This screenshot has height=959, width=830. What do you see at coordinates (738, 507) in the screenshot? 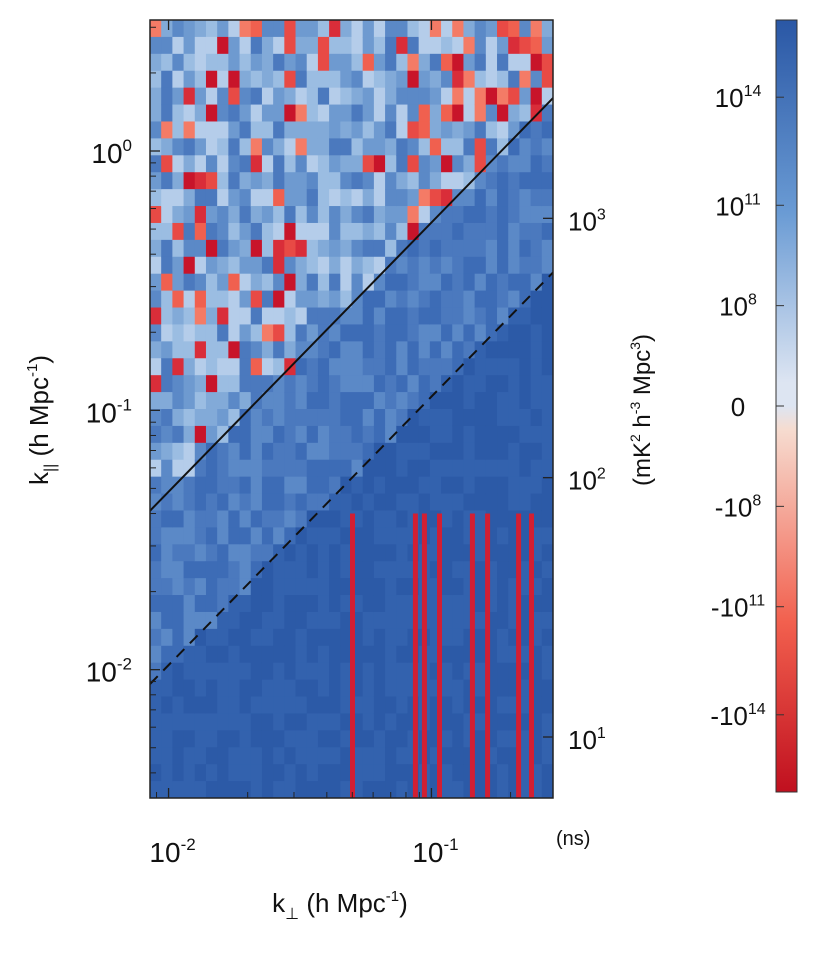
I see `colorbar-tick-label: -108` at bounding box center [738, 507].